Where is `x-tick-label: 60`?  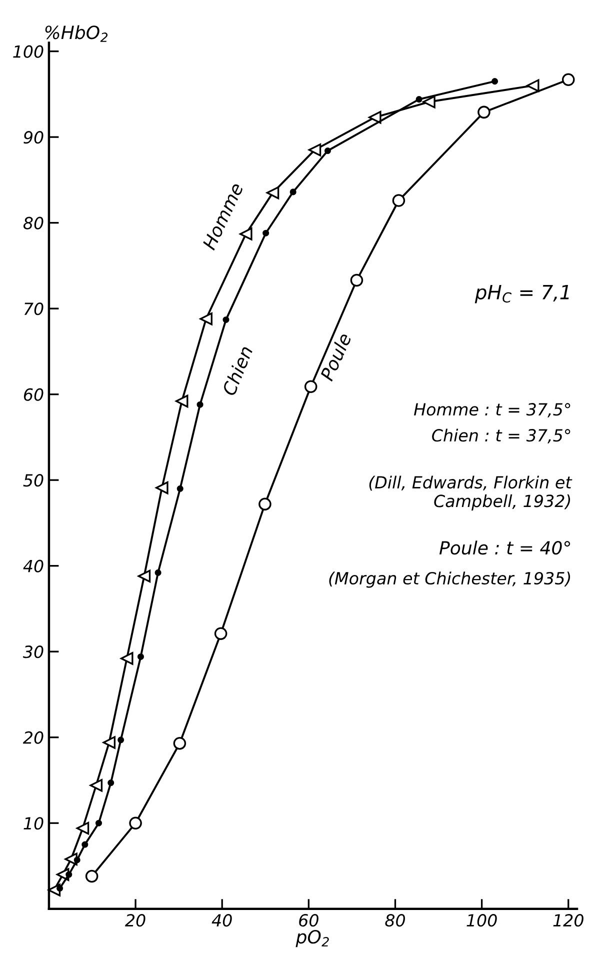
x-tick-label: 60 is located at coordinates (308, 920).